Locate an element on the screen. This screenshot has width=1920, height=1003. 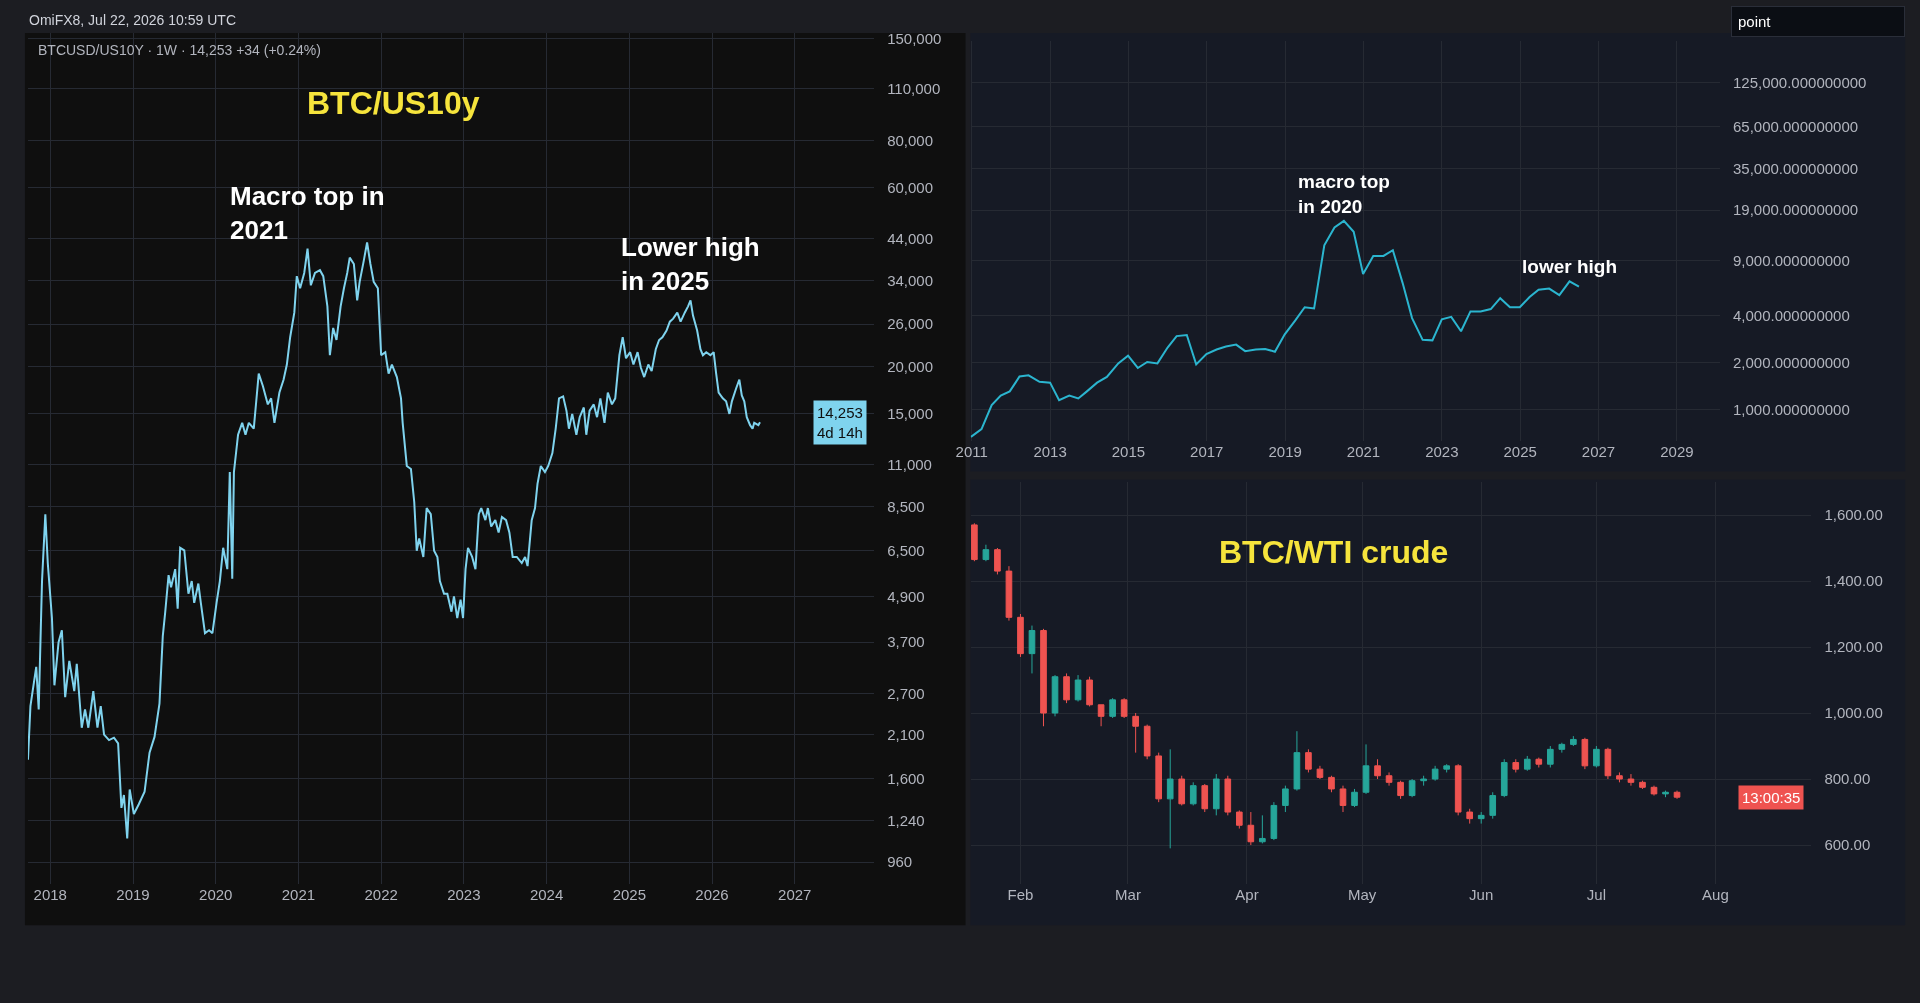
annotation: 14,253 4d 14h is located at coordinates (840, 422).